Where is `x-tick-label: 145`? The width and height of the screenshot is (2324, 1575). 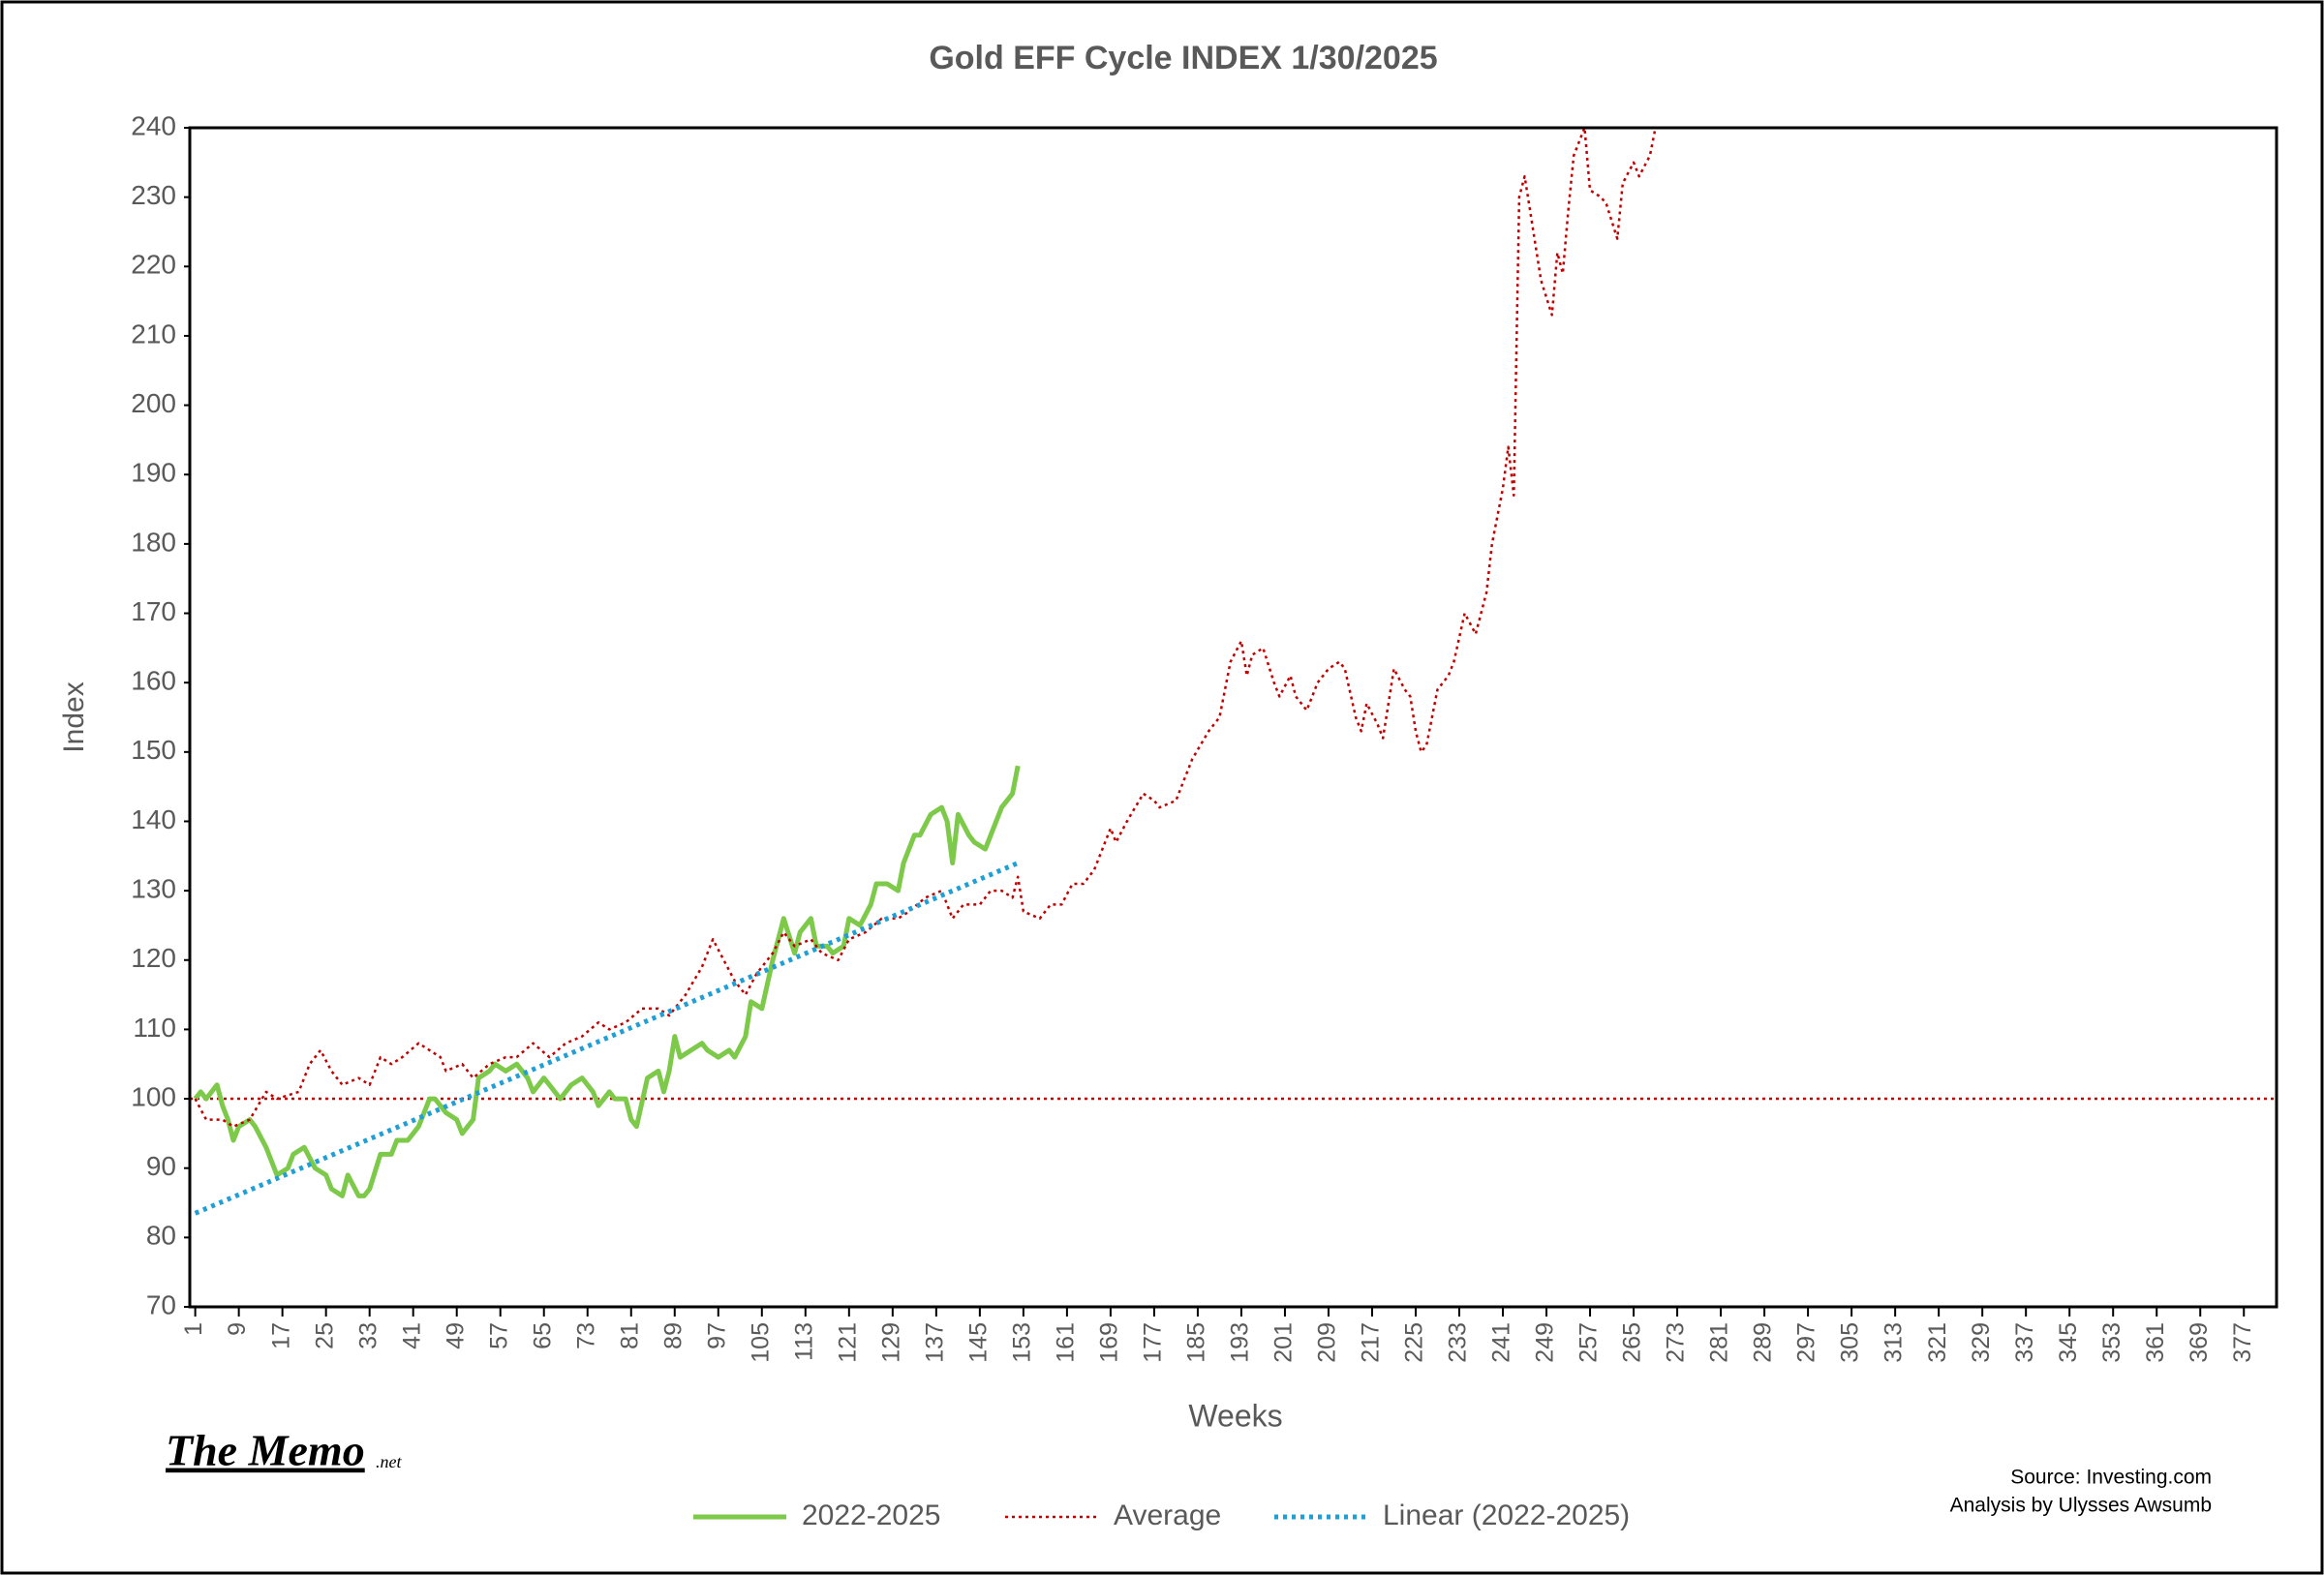 x-tick-label: 145 is located at coordinates (978, 1342).